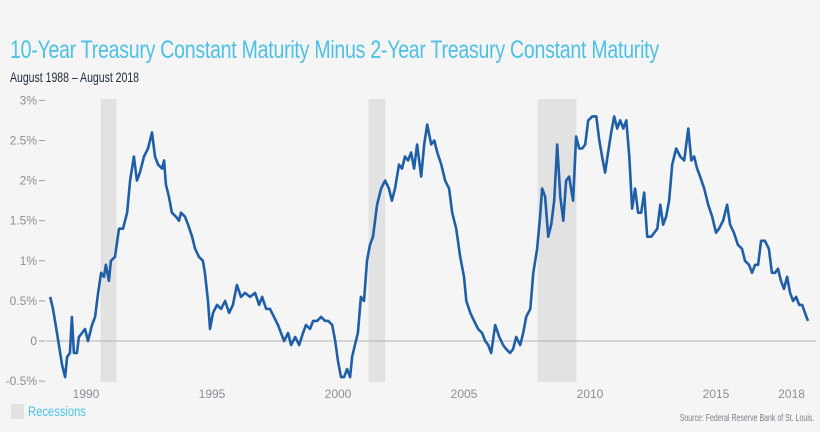  I want to click on x-axis-ticks: 1990 1995 2000 2005 2010 2015 2018, so click(439, 394).